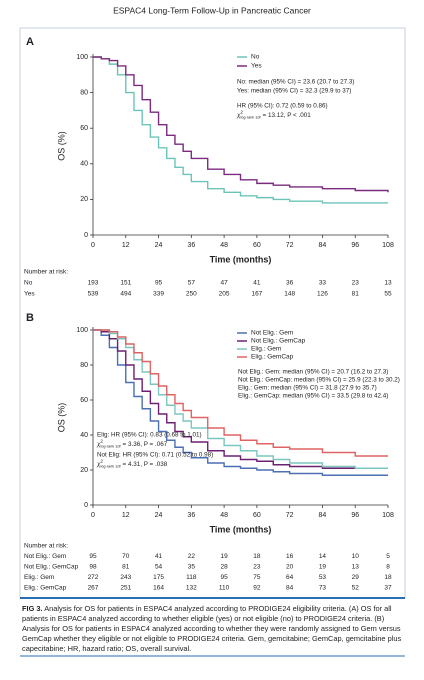  Describe the element at coordinates (266, 349) in the screenshot. I see `legend-label: Elig.: Gem` at that location.